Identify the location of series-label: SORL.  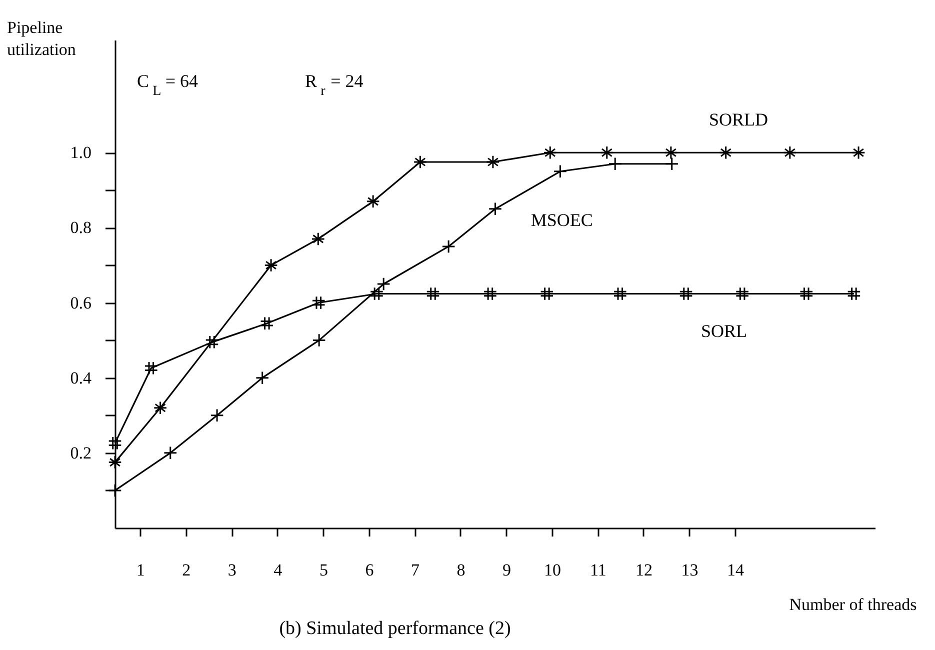
(723, 330).